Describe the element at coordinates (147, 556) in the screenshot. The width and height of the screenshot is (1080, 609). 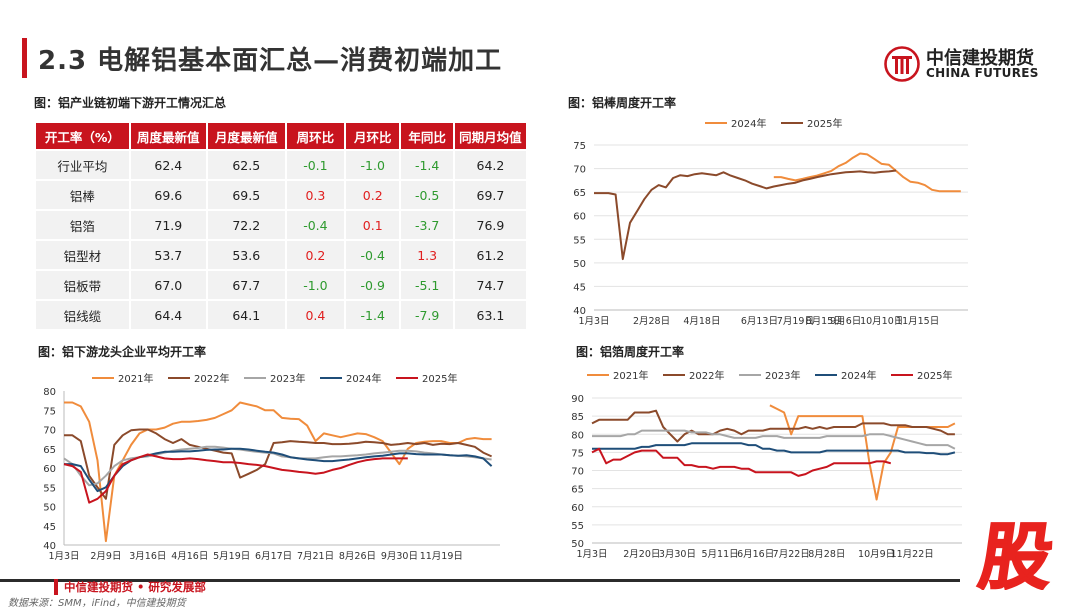
I see `x-tick-label: 3月16日` at that location.